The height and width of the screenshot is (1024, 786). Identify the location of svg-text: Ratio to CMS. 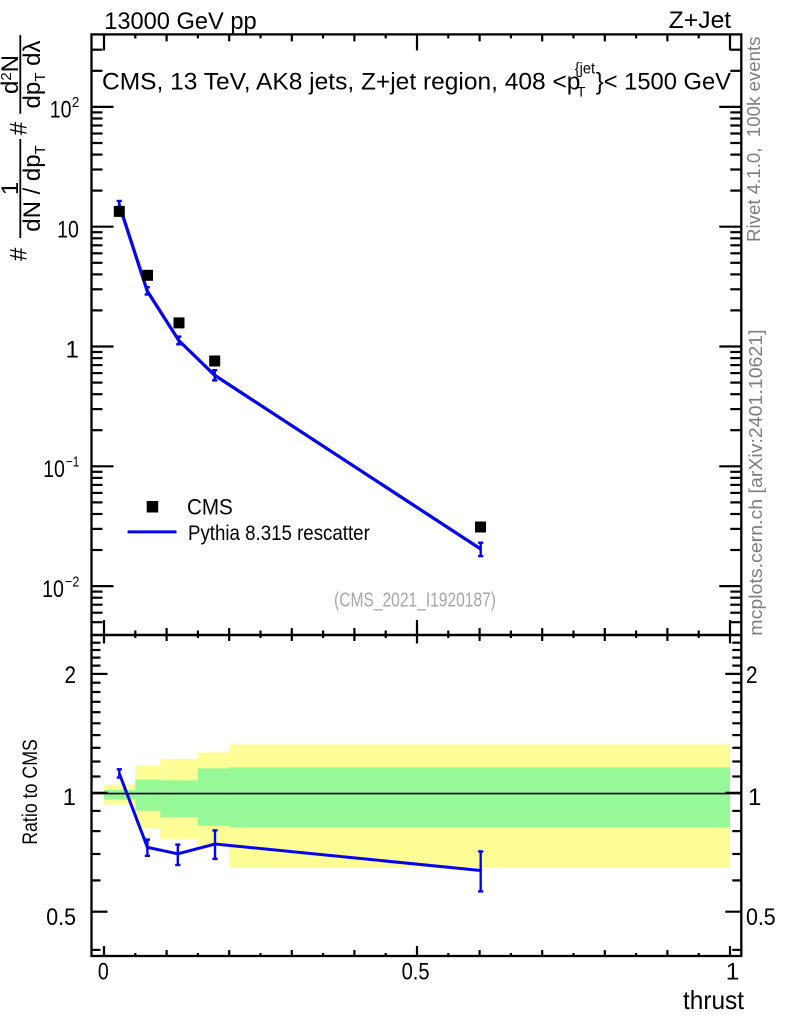
(30, 792).